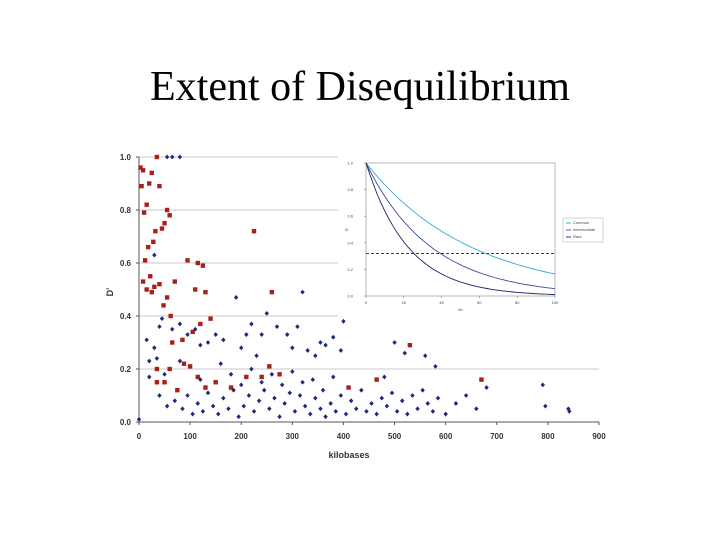  What do you see at coordinates (441, 302) in the screenshot?
I see `inset-x-tick-label: 40` at bounding box center [441, 302].